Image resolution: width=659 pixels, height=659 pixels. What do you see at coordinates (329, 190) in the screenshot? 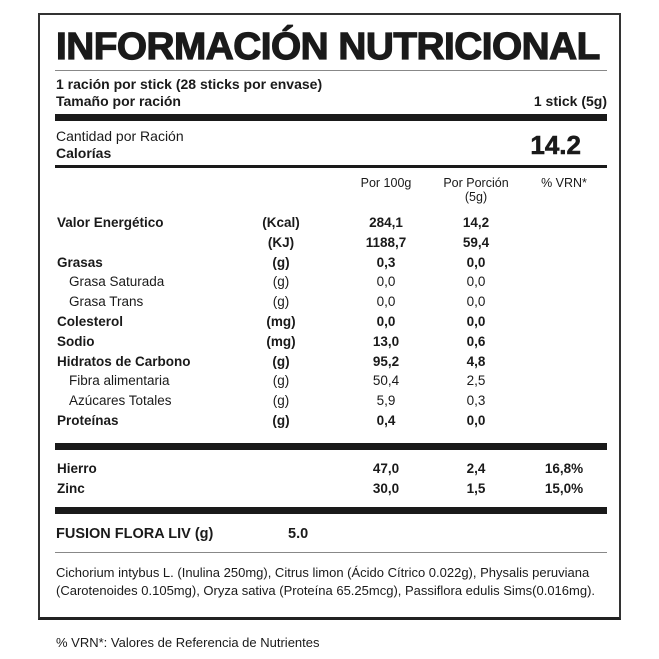
I see `column-headers: Por 100g Por Porción (5g) % VRN*` at bounding box center [329, 190].